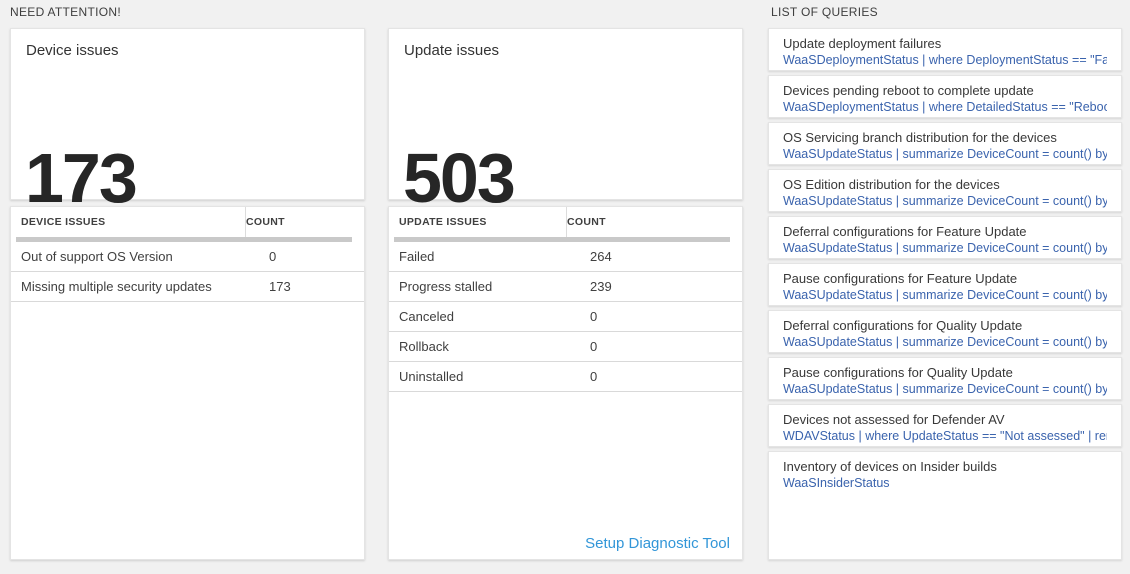  What do you see at coordinates (565, 120) in the screenshot?
I see `update-issues-tile: Update issues 503` at bounding box center [565, 120].